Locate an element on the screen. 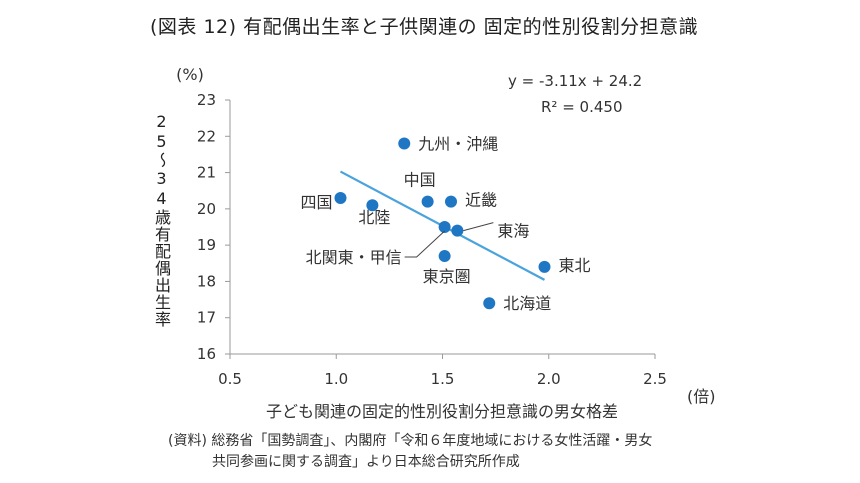 The height and width of the screenshot is (483, 860). source-line-2: 共同参画に関する調査」より日本総合研究所作成 is located at coordinates (366, 462).